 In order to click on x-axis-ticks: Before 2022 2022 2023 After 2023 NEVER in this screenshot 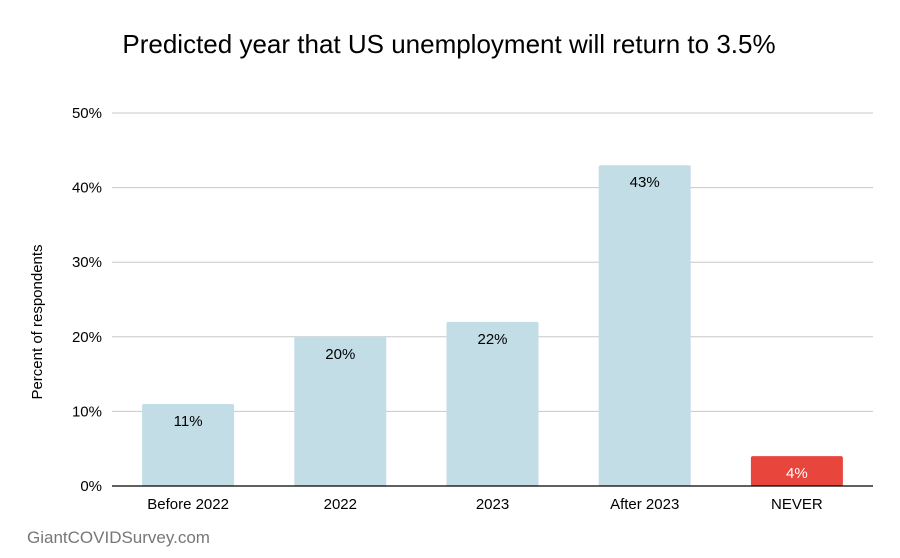, I will do `click(485, 504)`.